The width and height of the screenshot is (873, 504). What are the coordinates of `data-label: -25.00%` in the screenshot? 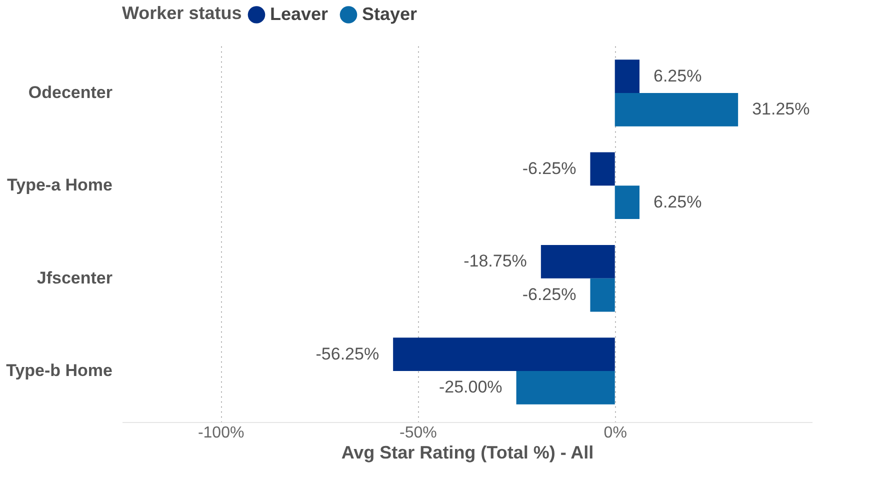 It's located at (470, 387).